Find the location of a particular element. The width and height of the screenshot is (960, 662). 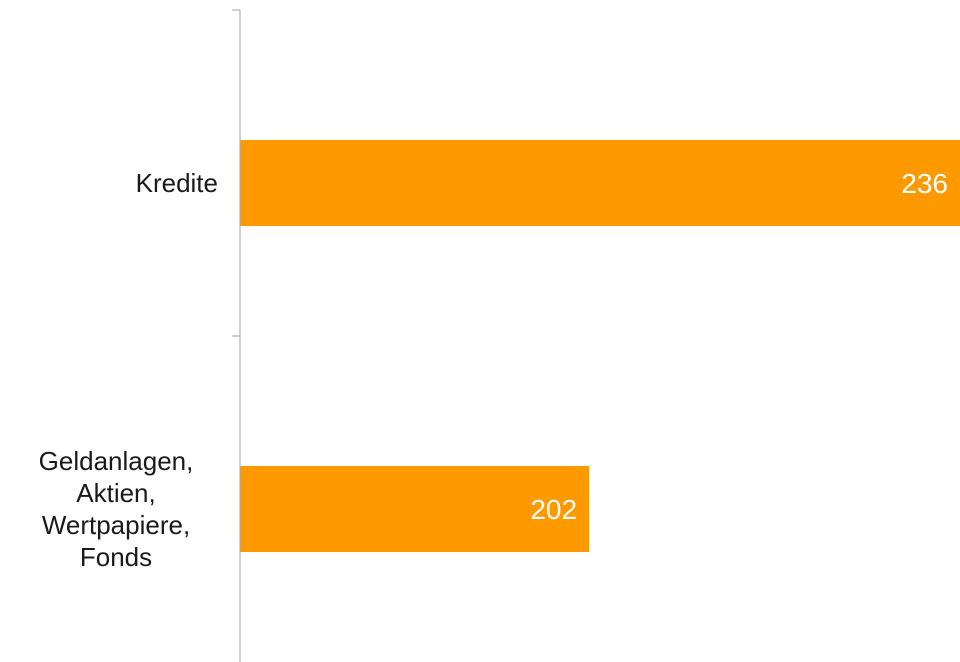

category-label-2: Geldanlagen, Aktien, Wertpapiere, Fonds is located at coordinates (116, 509).